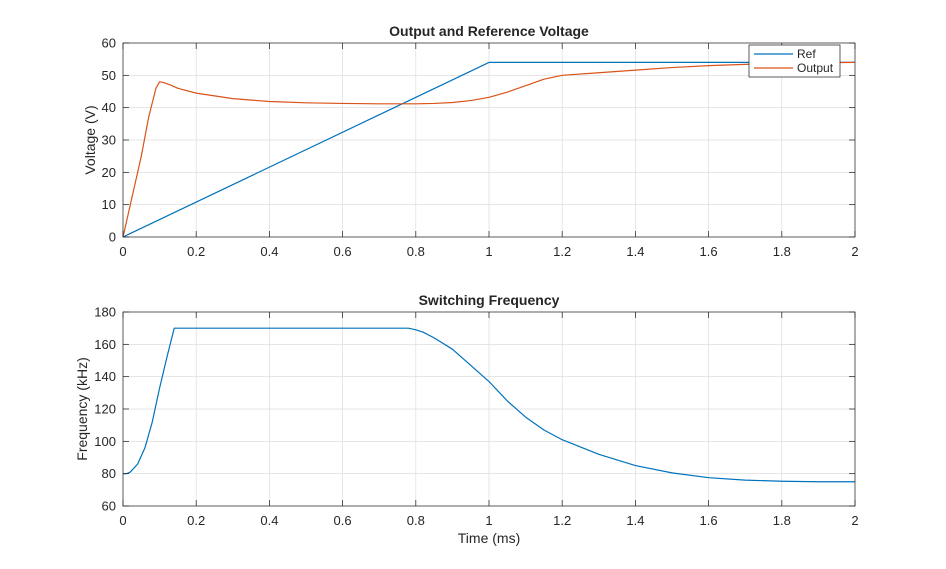 This screenshot has height=569, width=946. I want to click on voltage-y-tick-label: 30, so click(109, 140).